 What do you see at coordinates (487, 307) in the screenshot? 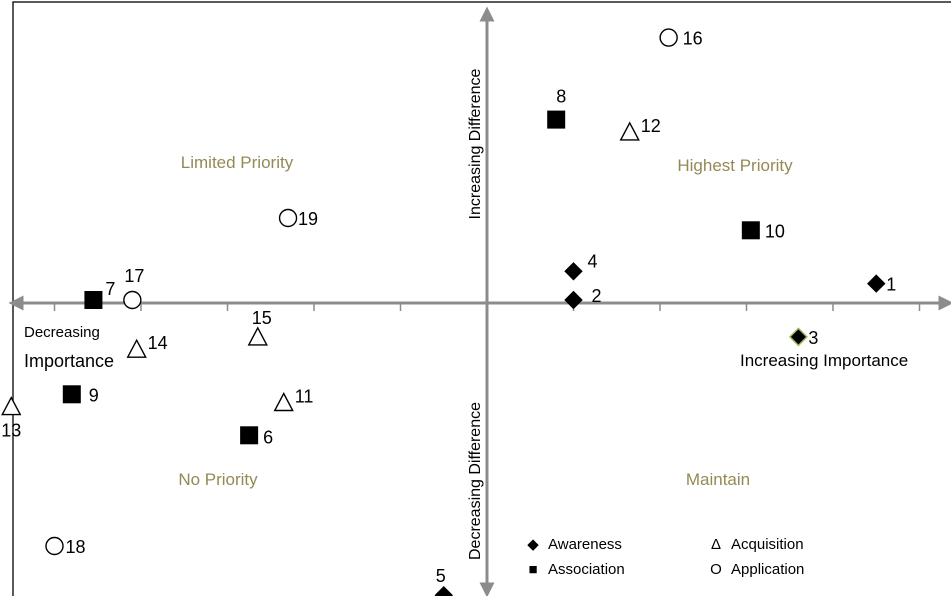
I see `x-axis-ticks` at bounding box center [487, 307].